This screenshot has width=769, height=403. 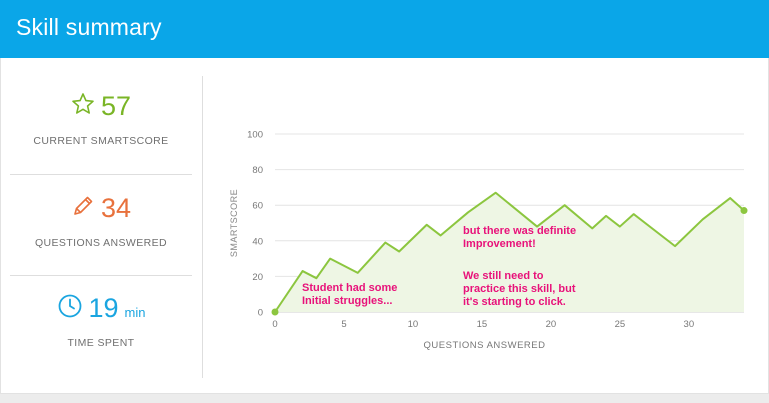 What do you see at coordinates (202, 227) in the screenshot?
I see `column-divider` at bounding box center [202, 227].